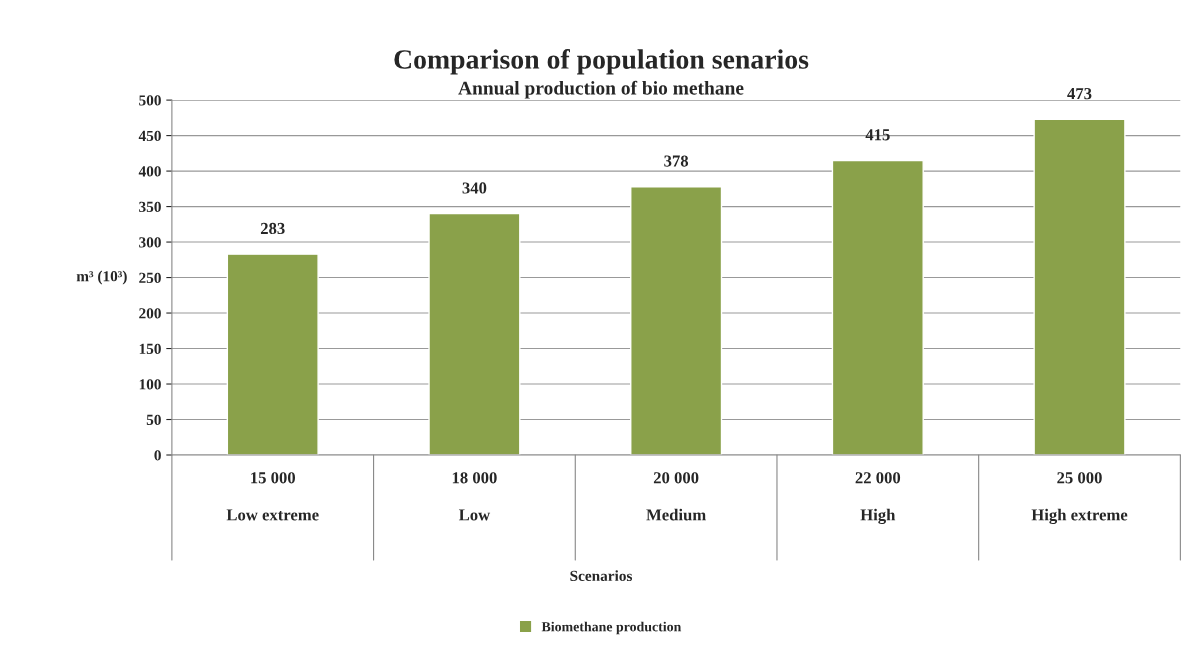  What do you see at coordinates (676, 161) in the screenshot?
I see `data-label: 378` at bounding box center [676, 161].